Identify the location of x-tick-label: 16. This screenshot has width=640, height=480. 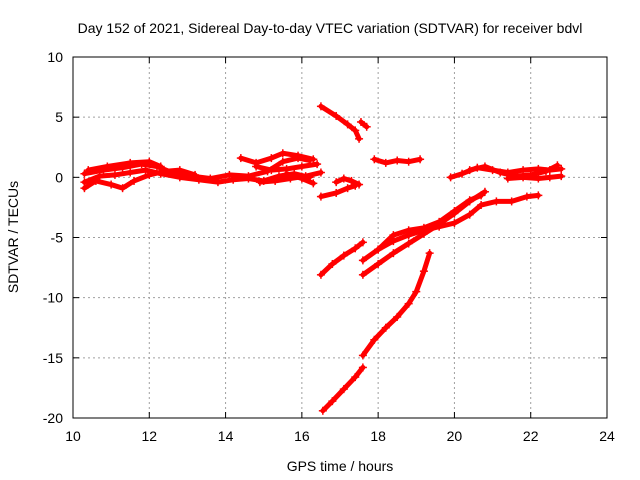
(302, 436).